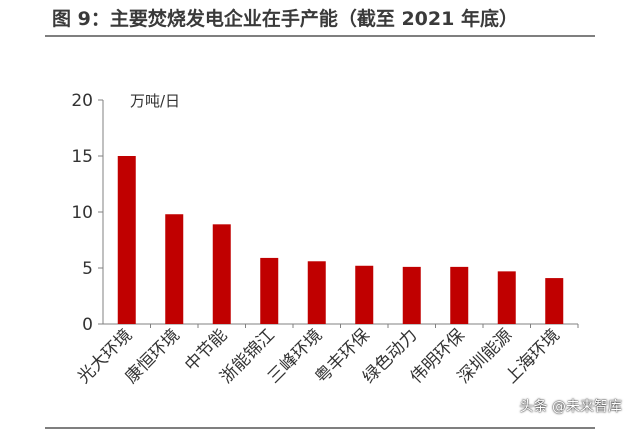  What do you see at coordinates (285, 19) in the screenshot?
I see `chart-title: 图 9：主要焚烧发电企业在手产能（截至 2021 年底）` at bounding box center [285, 19].